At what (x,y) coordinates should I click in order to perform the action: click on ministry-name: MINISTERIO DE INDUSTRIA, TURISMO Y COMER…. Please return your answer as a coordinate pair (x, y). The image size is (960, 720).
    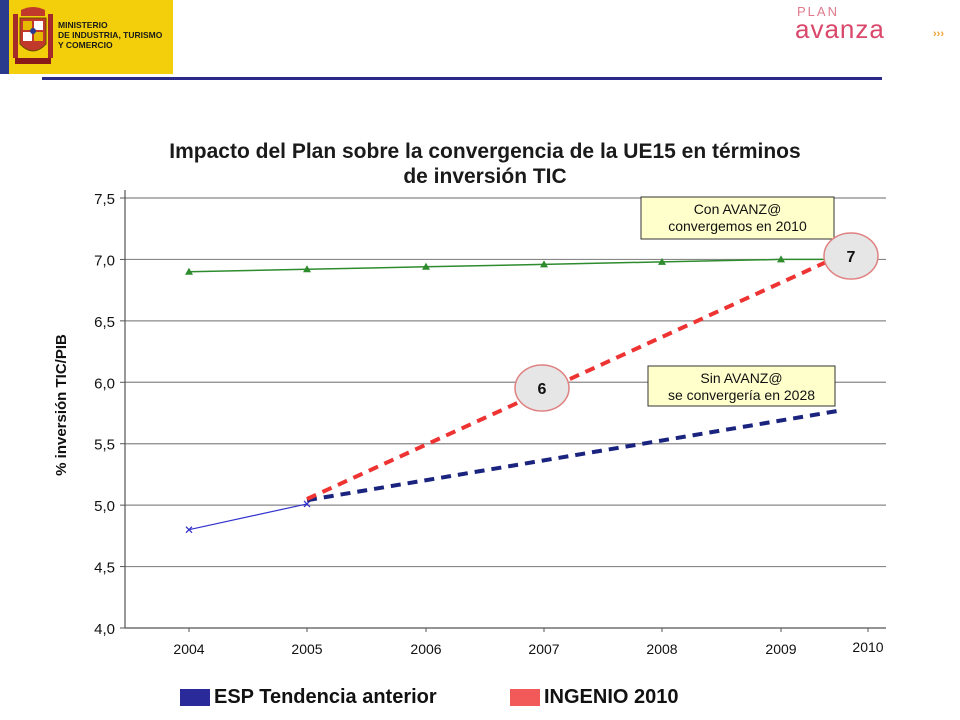
    Looking at the image, I should click on (115, 35).